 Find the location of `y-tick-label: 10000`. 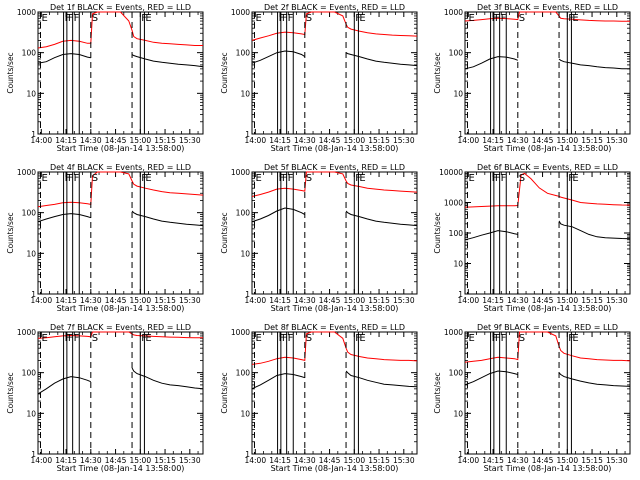

y-tick-label: 10000 is located at coordinates (451, 172).